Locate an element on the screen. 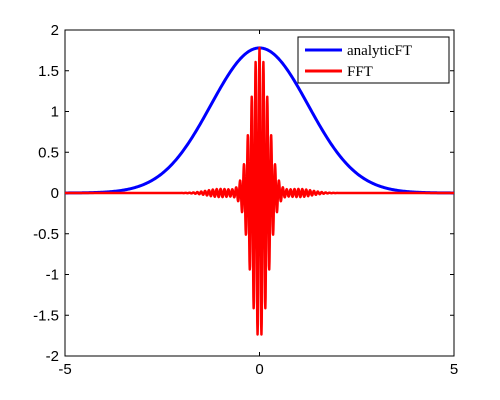 The width and height of the screenshot is (500, 400). y-tick-label: -1 is located at coordinates (52, 275).